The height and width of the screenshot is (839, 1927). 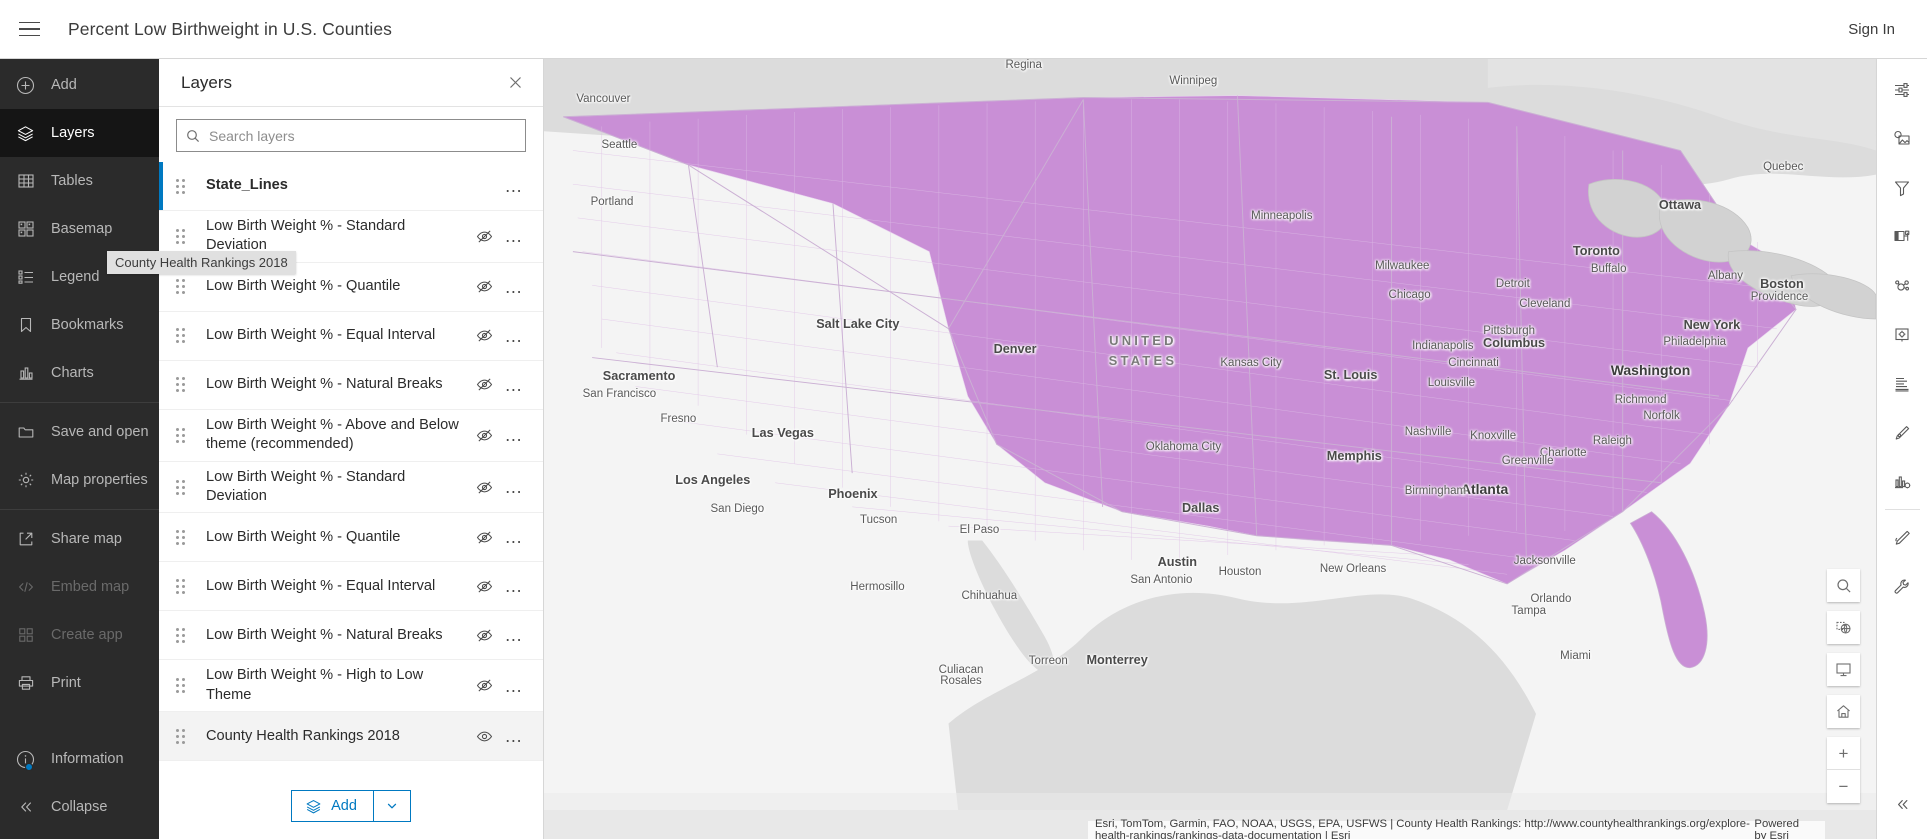 I want to click on sidebar-item-basemap: Basemap, so click(x=79, y=229).